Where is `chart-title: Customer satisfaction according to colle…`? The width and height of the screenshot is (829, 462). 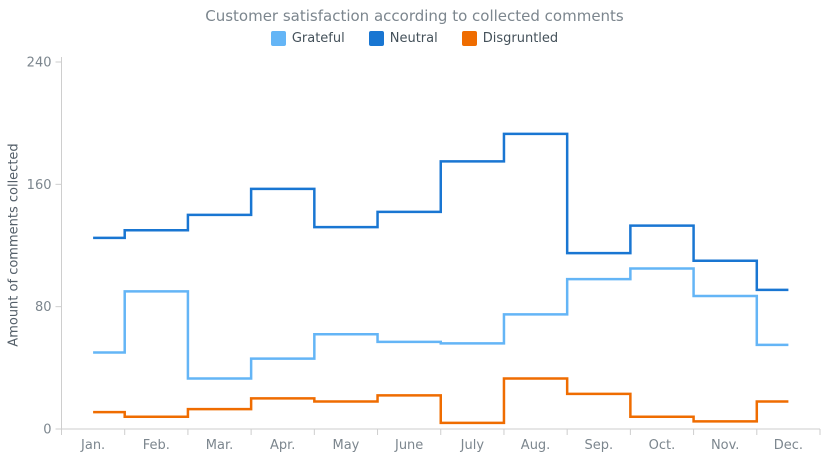
chart-title: Customer satisfaction according to colle… is located at coordinates (414, 16).